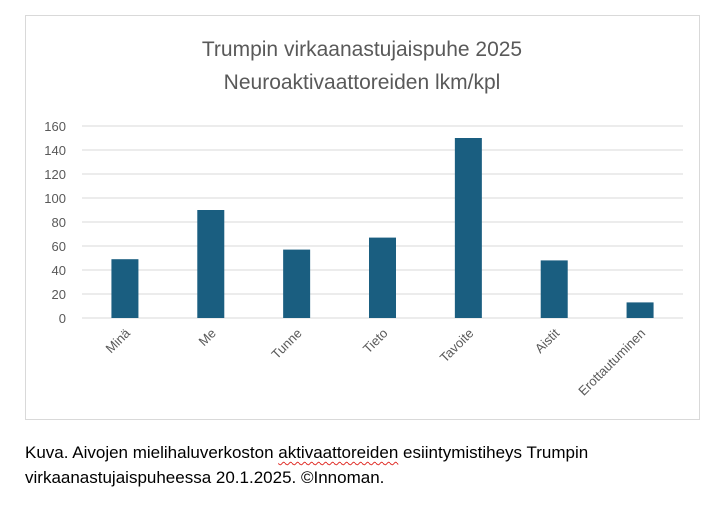  I want to click on y-tick-label: 140, so click(55, 150).